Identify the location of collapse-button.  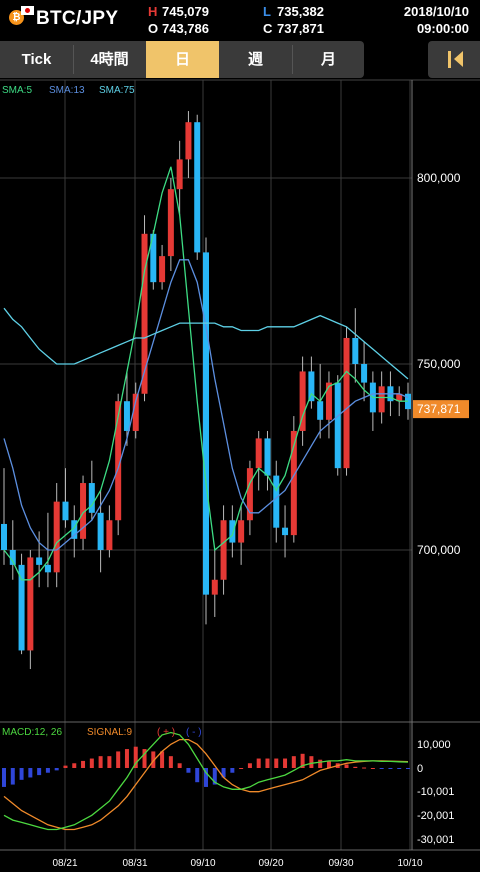
(454, 59).